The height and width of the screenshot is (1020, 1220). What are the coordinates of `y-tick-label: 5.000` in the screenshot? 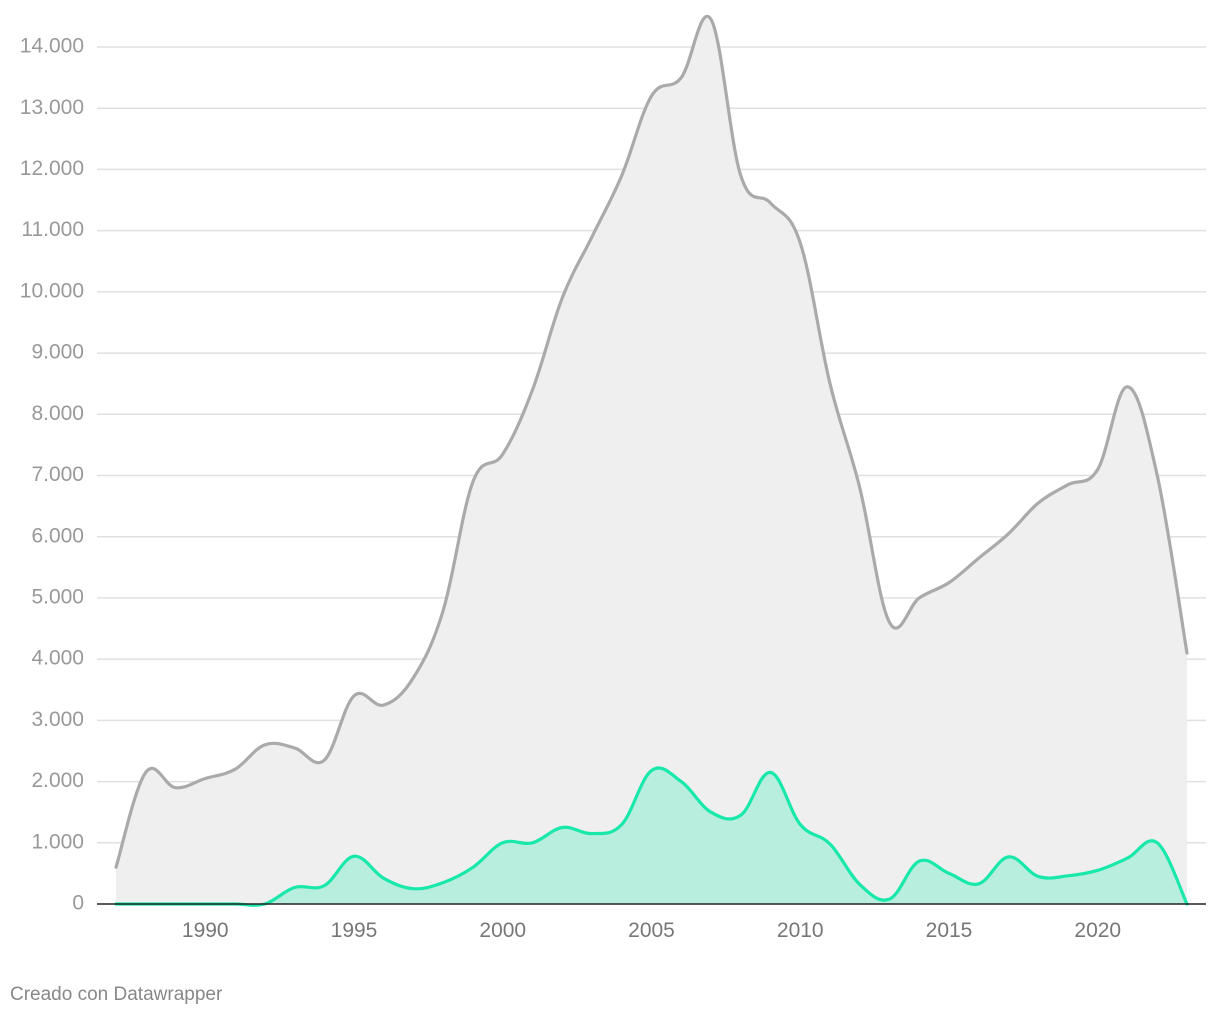 It's located at (57, 596).